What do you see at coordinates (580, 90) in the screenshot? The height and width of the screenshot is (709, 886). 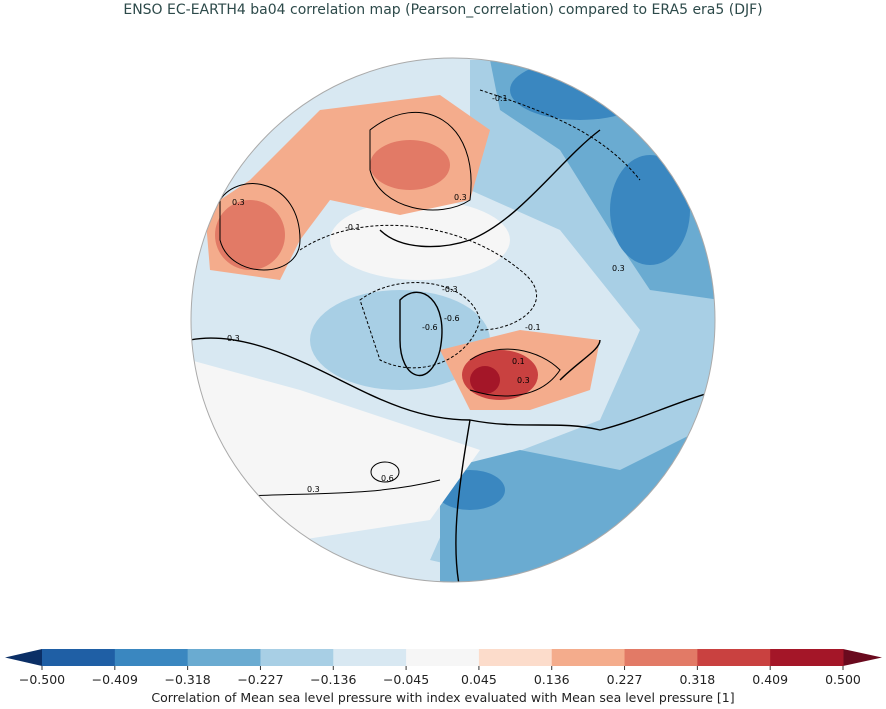 I see `field-min-northeast` at bounding box center [580, 90].